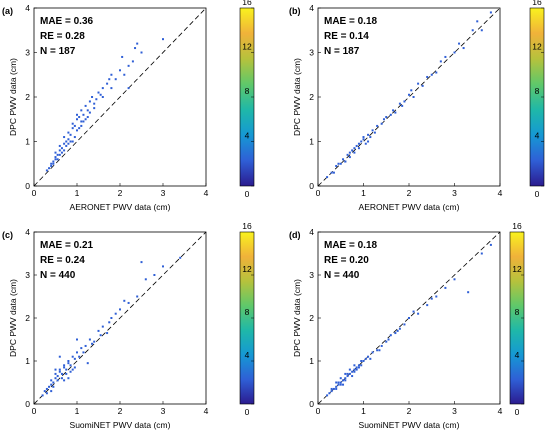 The width and height of the screenshot is (550, 441). Describe the element at coordinates (346, 36) in the screenshot. I see `stat-line: RE = 0.14` at that location.